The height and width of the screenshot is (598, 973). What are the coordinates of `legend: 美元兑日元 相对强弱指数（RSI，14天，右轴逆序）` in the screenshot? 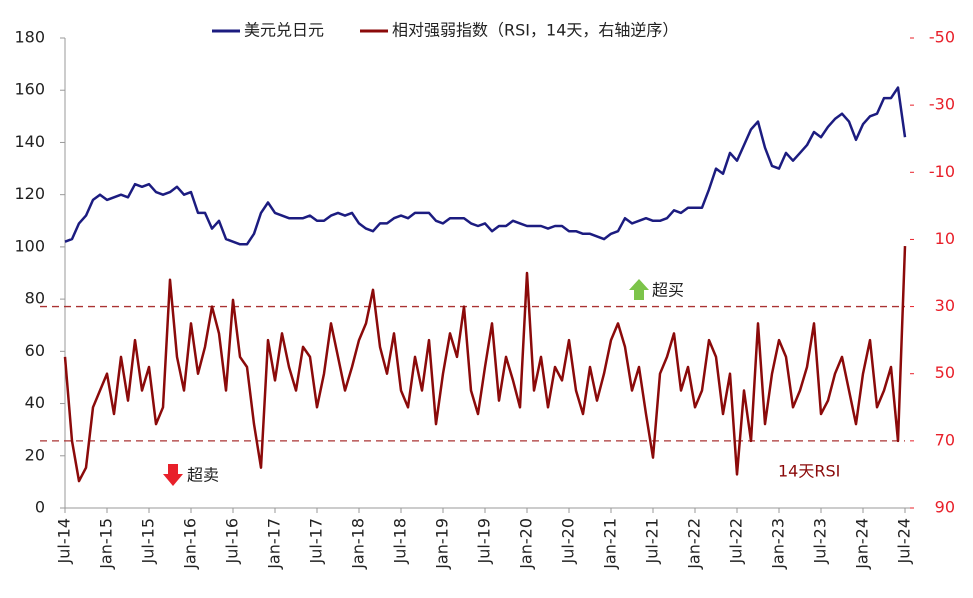 It's located at (445, 30).